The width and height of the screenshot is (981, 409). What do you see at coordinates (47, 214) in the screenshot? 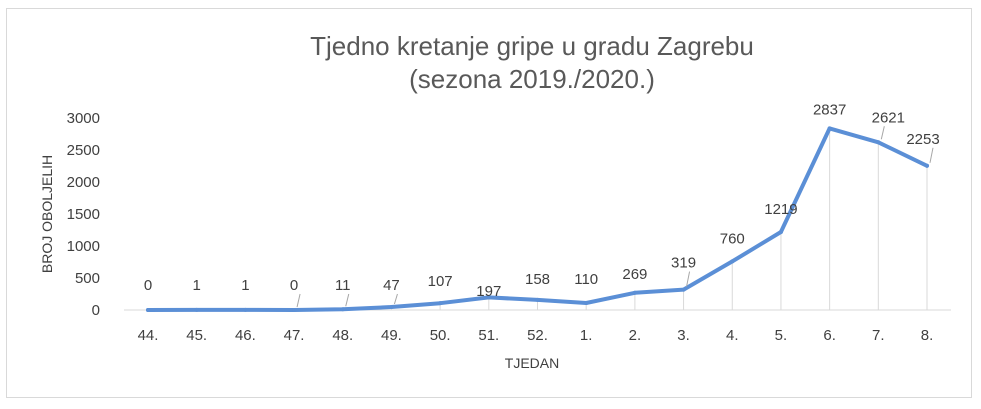
I see `y-axis-title: BROJ OBOLJELIH` at bounding box center [47, 214].